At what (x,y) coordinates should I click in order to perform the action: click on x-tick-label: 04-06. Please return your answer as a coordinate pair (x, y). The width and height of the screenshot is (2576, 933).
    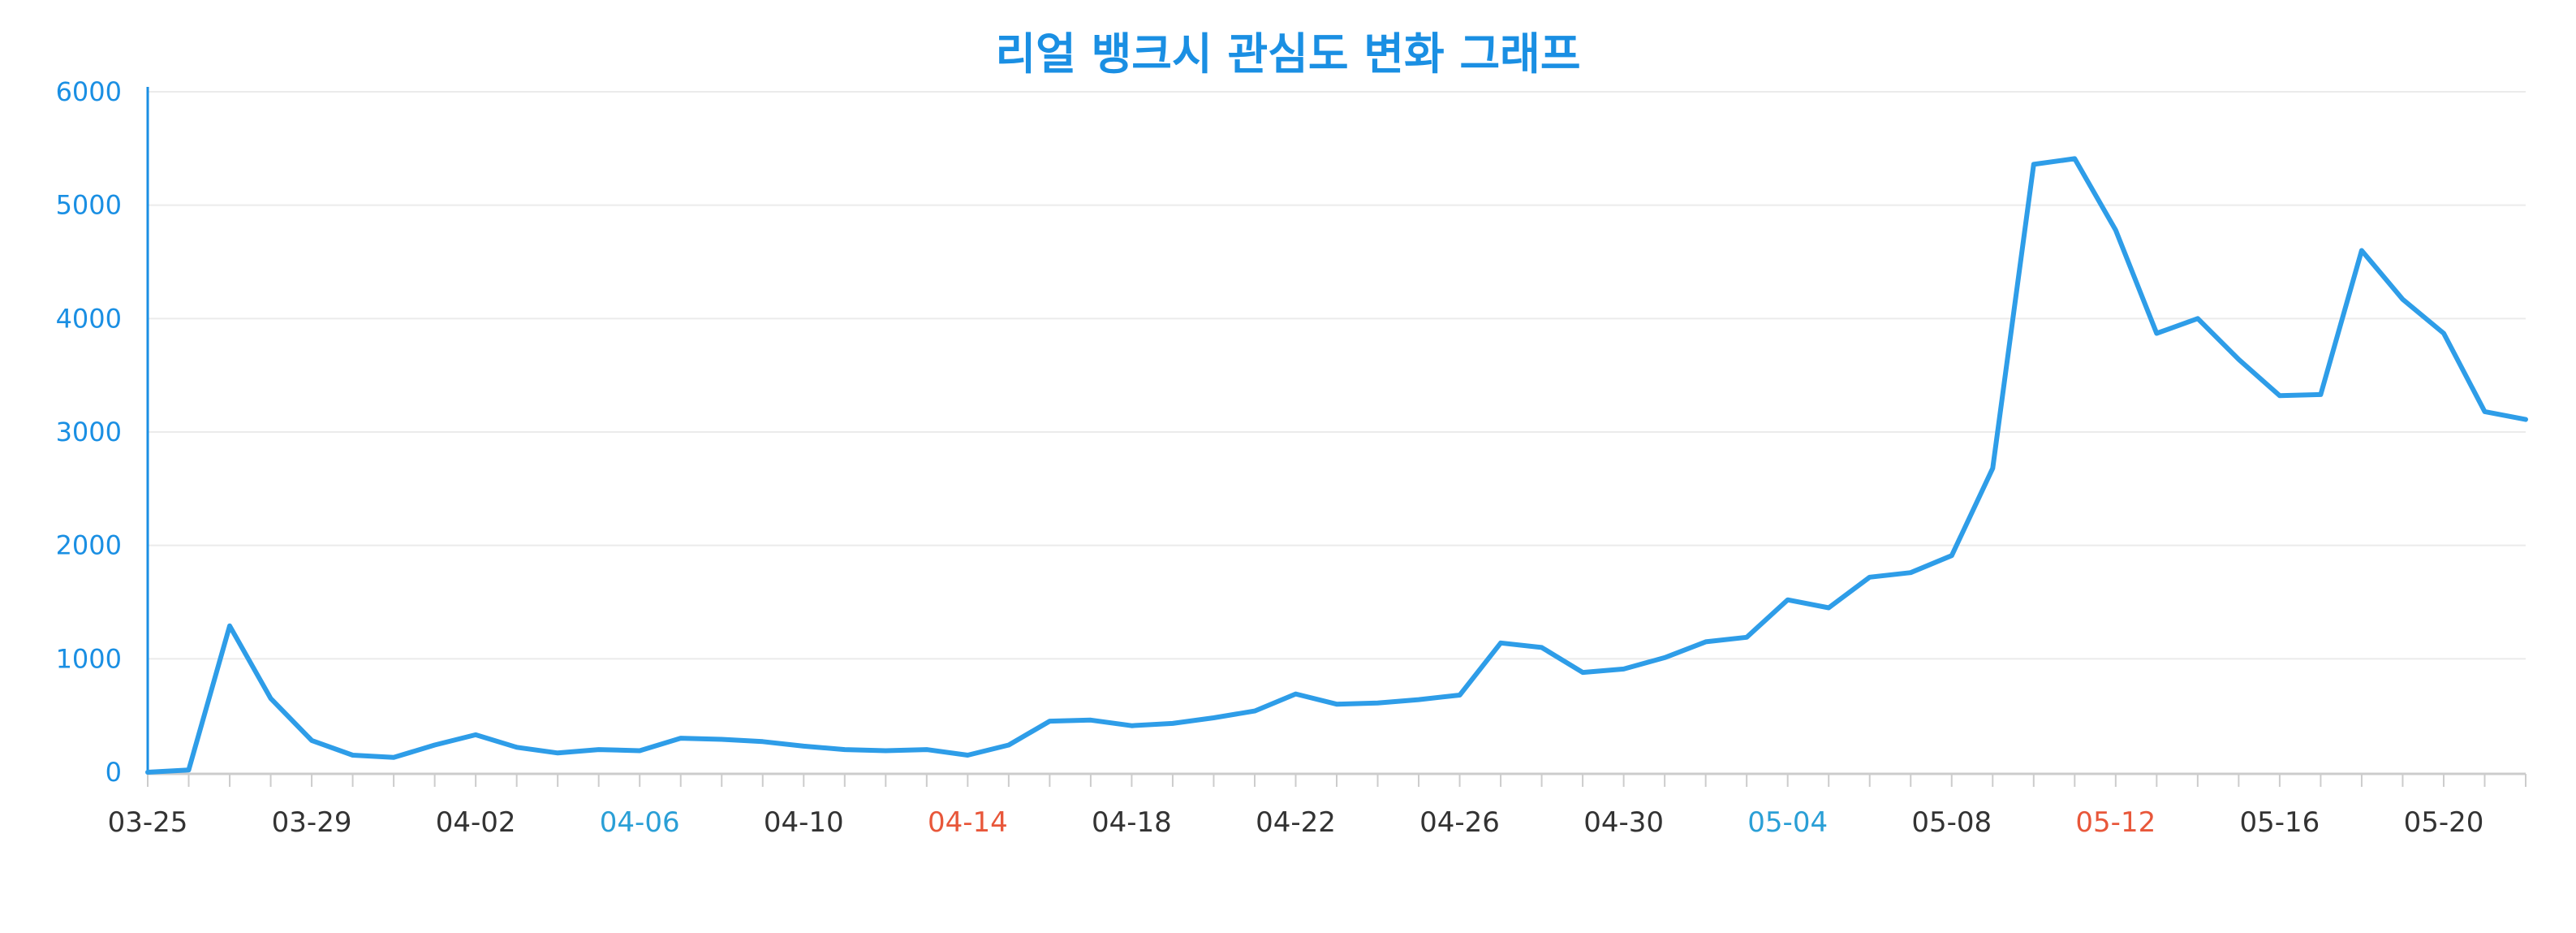
    Looking at the image, I should click on (640, 822).